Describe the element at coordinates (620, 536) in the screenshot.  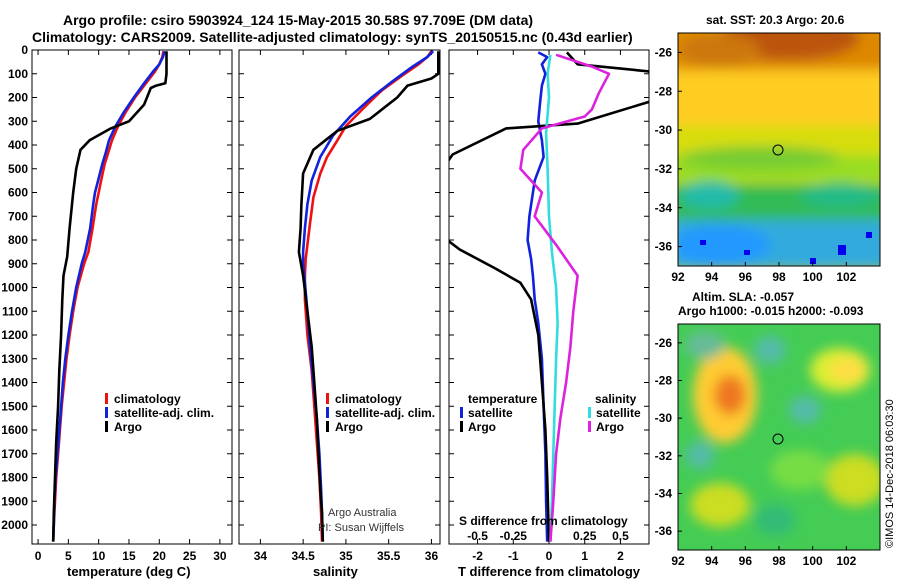
I see `x2-tick-label: 0.5` at that location.